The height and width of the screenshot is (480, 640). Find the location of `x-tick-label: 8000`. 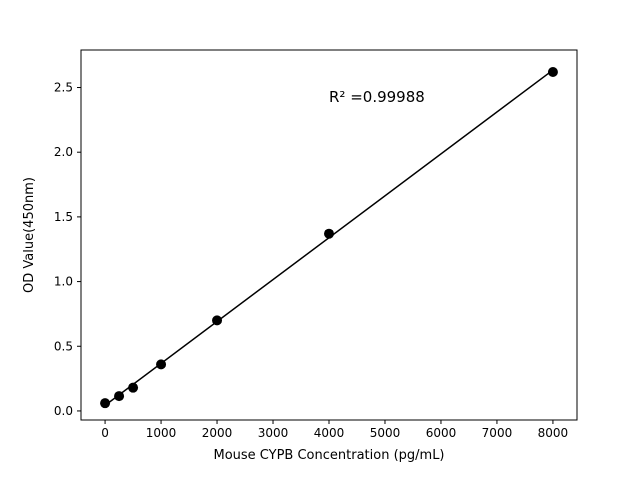

x-tick-label: 8000 is located at coordinates (553, 433).